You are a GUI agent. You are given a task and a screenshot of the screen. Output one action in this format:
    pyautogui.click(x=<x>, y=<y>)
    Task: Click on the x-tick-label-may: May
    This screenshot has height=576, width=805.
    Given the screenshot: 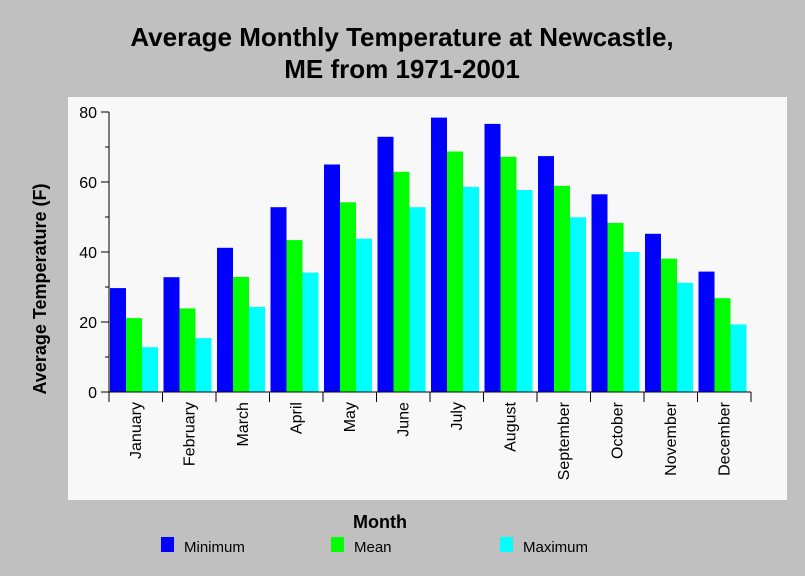 What is the action you would take?
    pyautogui.click(x=350, y=417)
    